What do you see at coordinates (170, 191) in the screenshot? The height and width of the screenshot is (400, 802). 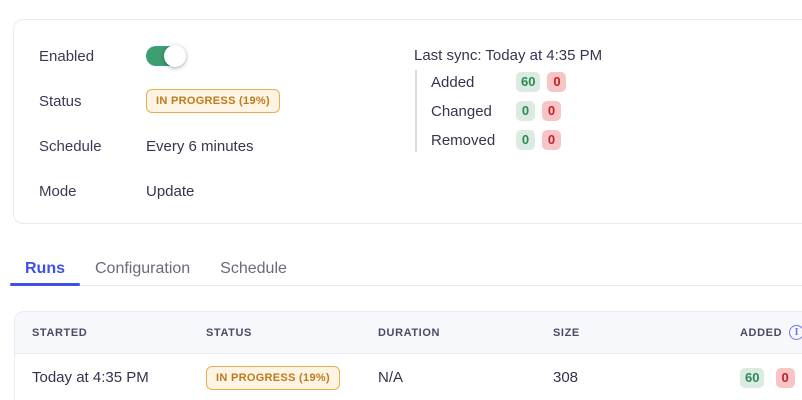 I see `mode-value: Update` at bounding box center [170, 191].